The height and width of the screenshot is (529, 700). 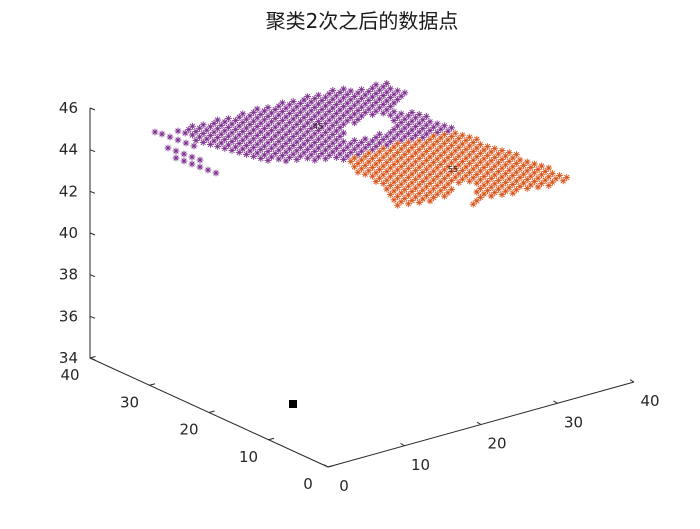 I want to click on cluster-1-center-label: 45, so click(x=318, y=126).